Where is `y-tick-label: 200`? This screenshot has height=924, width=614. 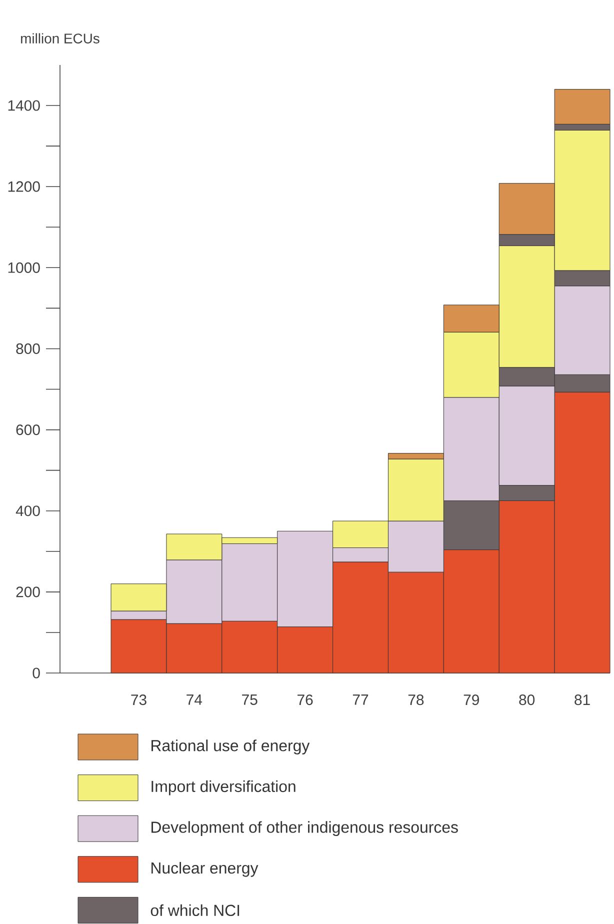
y-tick-label: 200 is located at coordinates (28, 592).